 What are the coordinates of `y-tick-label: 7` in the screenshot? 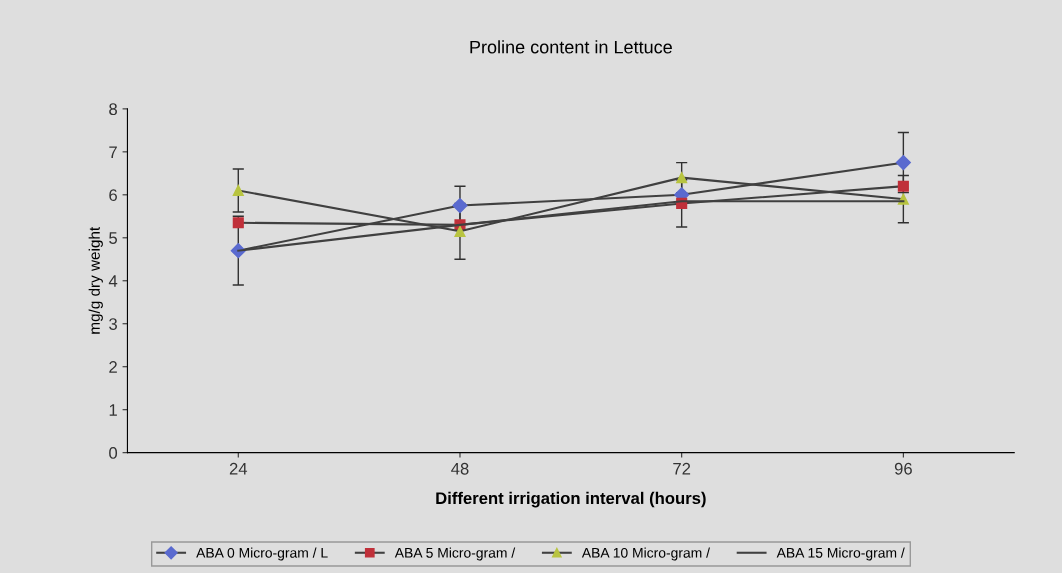 It's located at (113, 152).